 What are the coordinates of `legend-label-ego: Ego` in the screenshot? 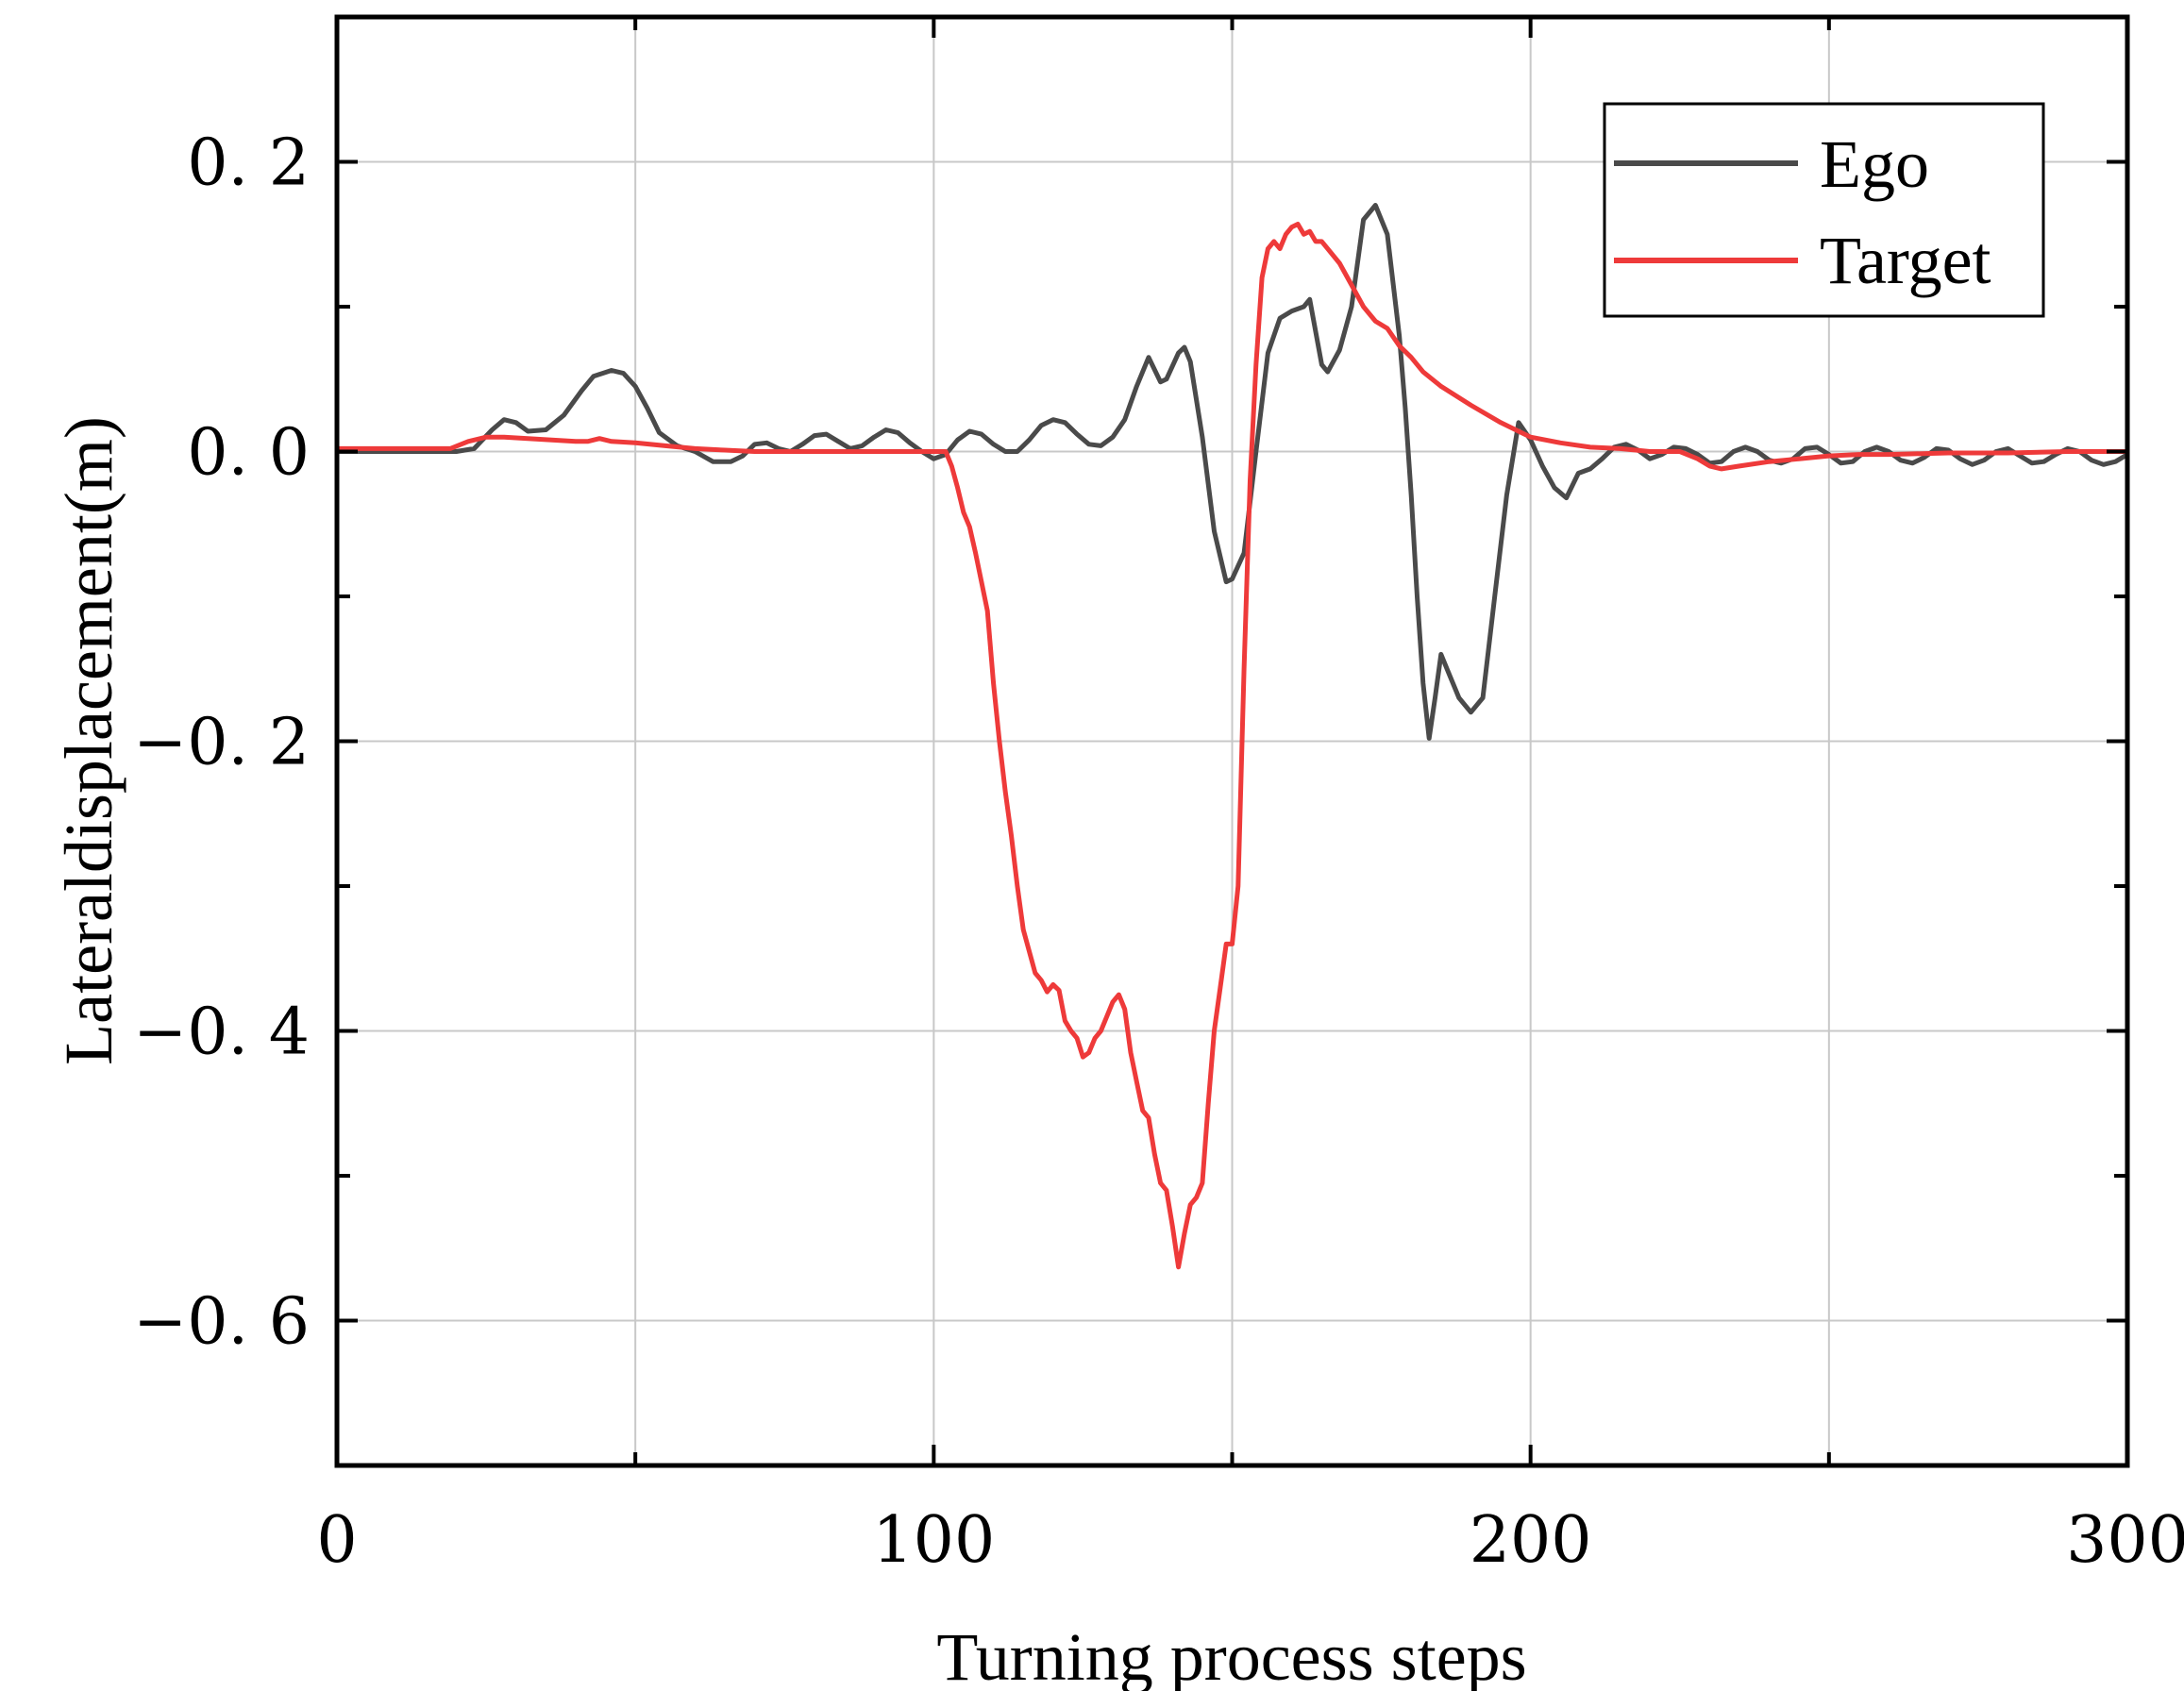 It's located at (1874, 164).